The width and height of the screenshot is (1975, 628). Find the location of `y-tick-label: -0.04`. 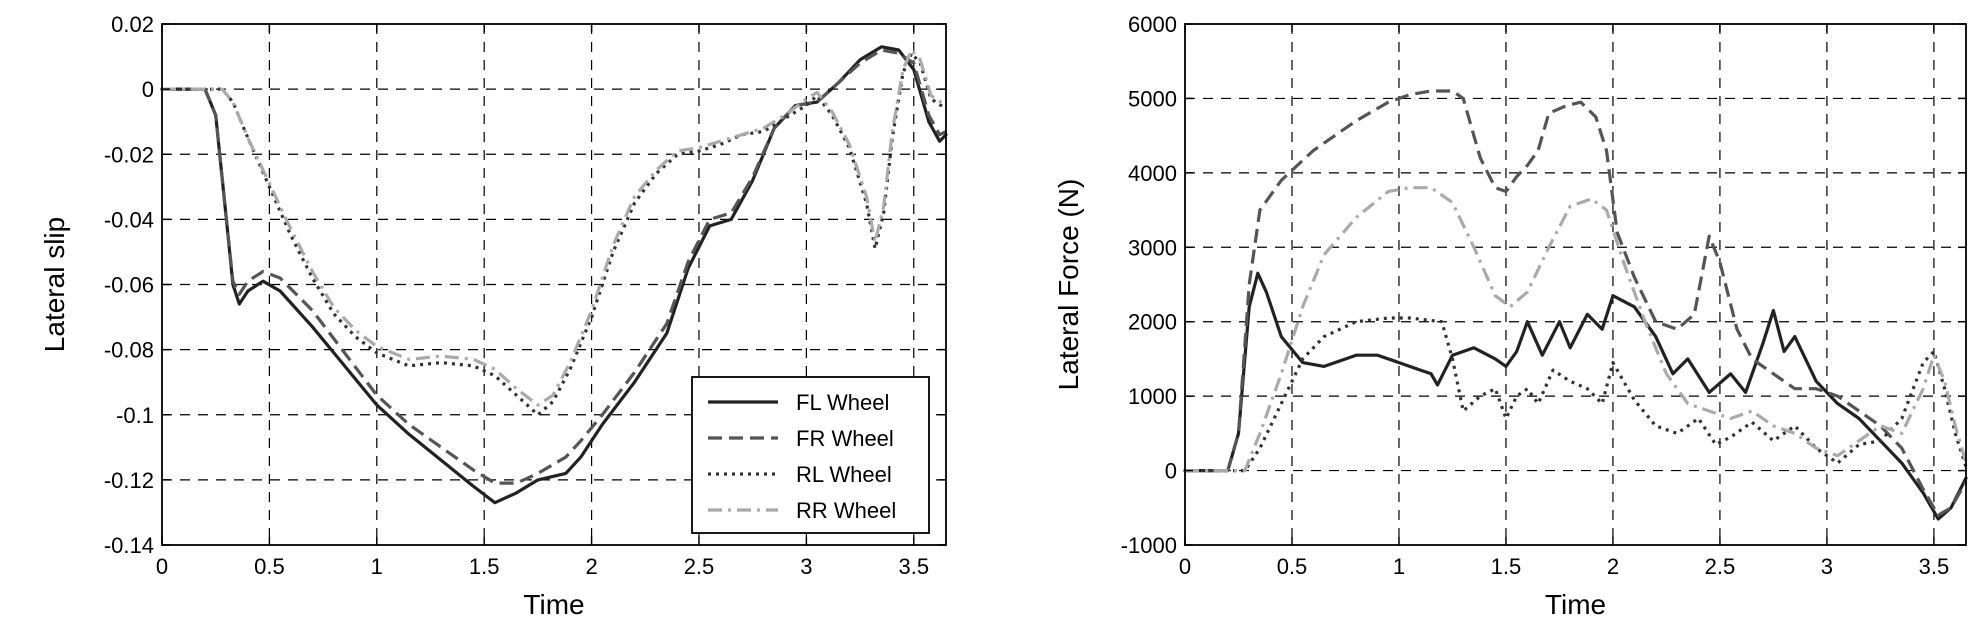

y-tick-label: -0.04 is located at coordinates (129, 219).